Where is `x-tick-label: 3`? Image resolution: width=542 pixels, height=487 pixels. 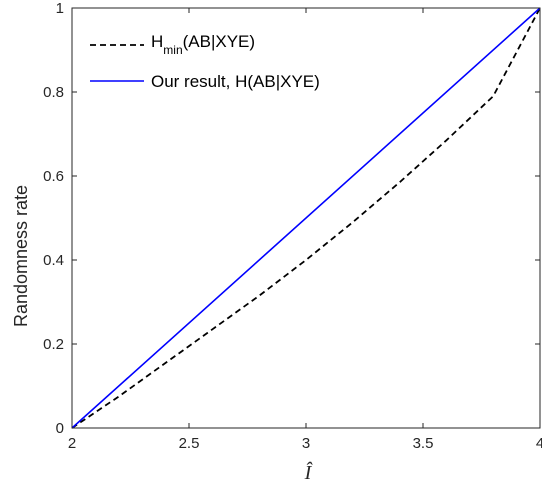
x-tick-label: 3 is located at coordinates (306, 443).